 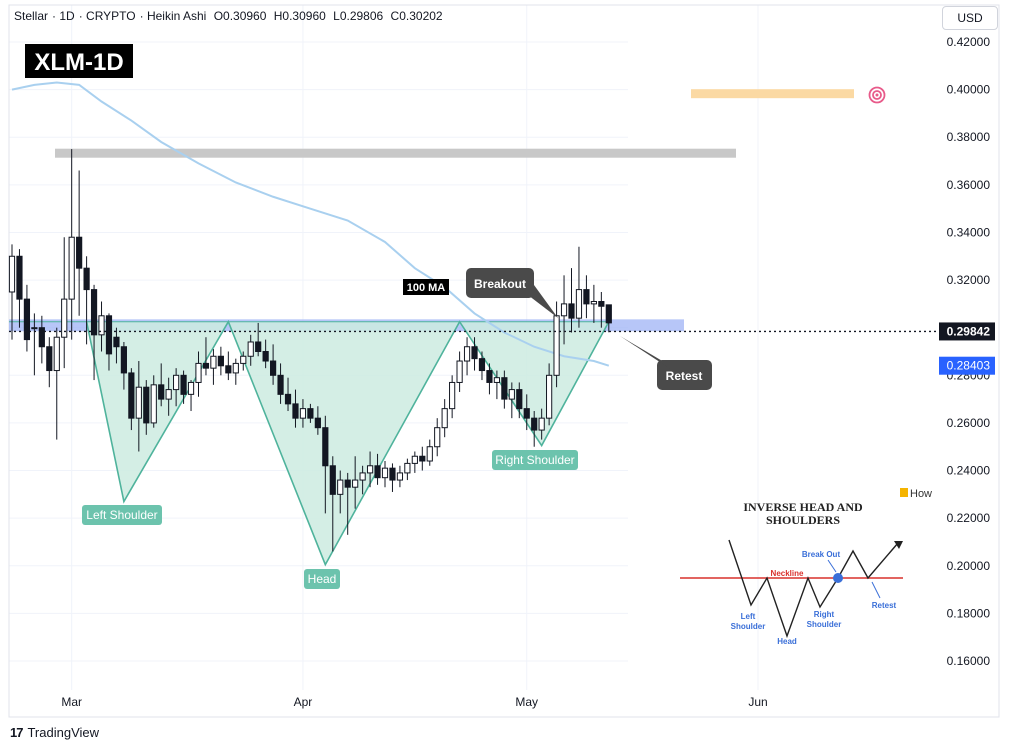 What do you see at coordinates (63, 732) in the screenshot?
I see `tradingview-brand: TradingView` at bounding box center [63, 732].